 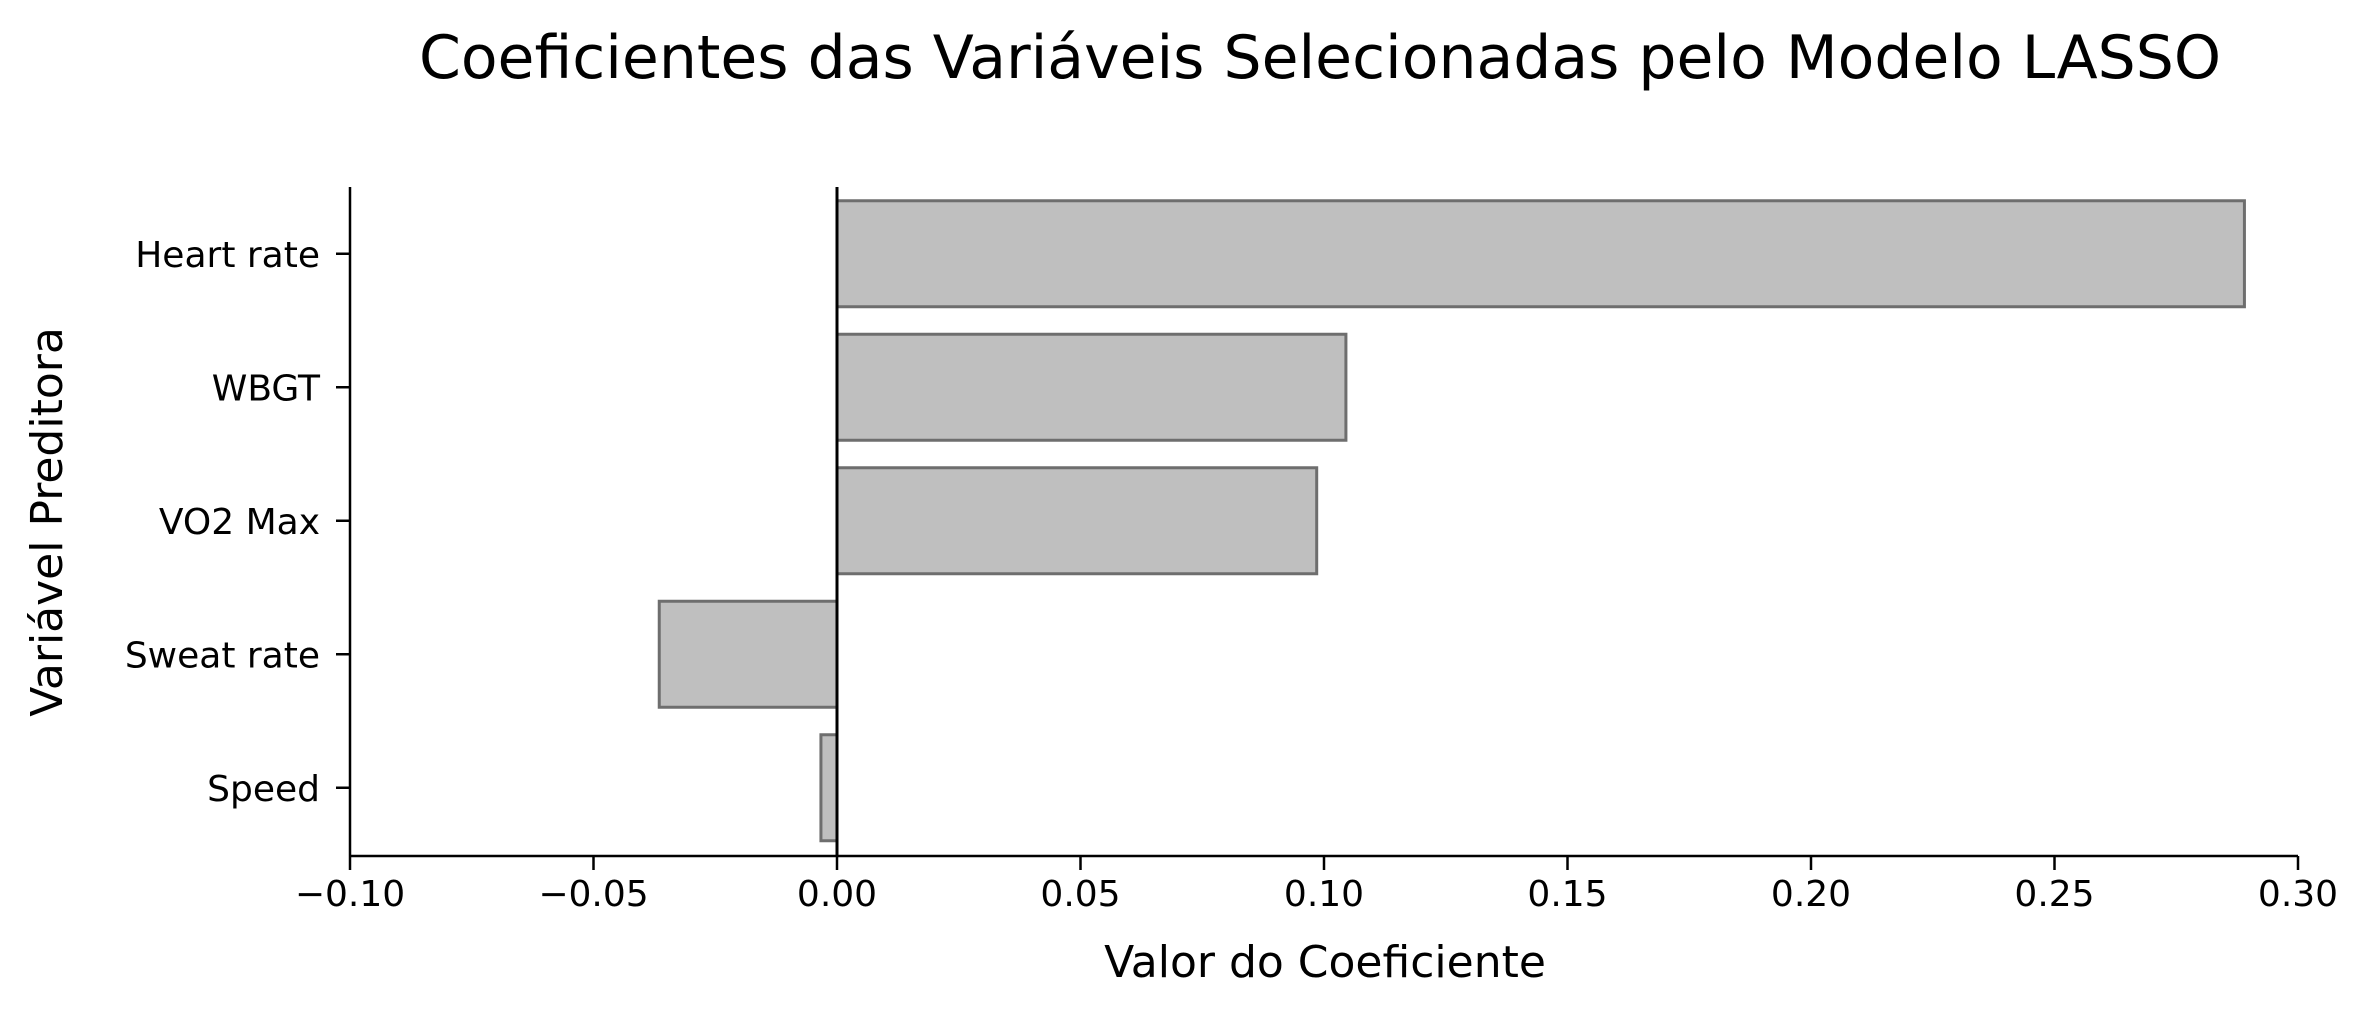 I want to click on x-tick-label: 0.10, so click(x=1324, y=894).